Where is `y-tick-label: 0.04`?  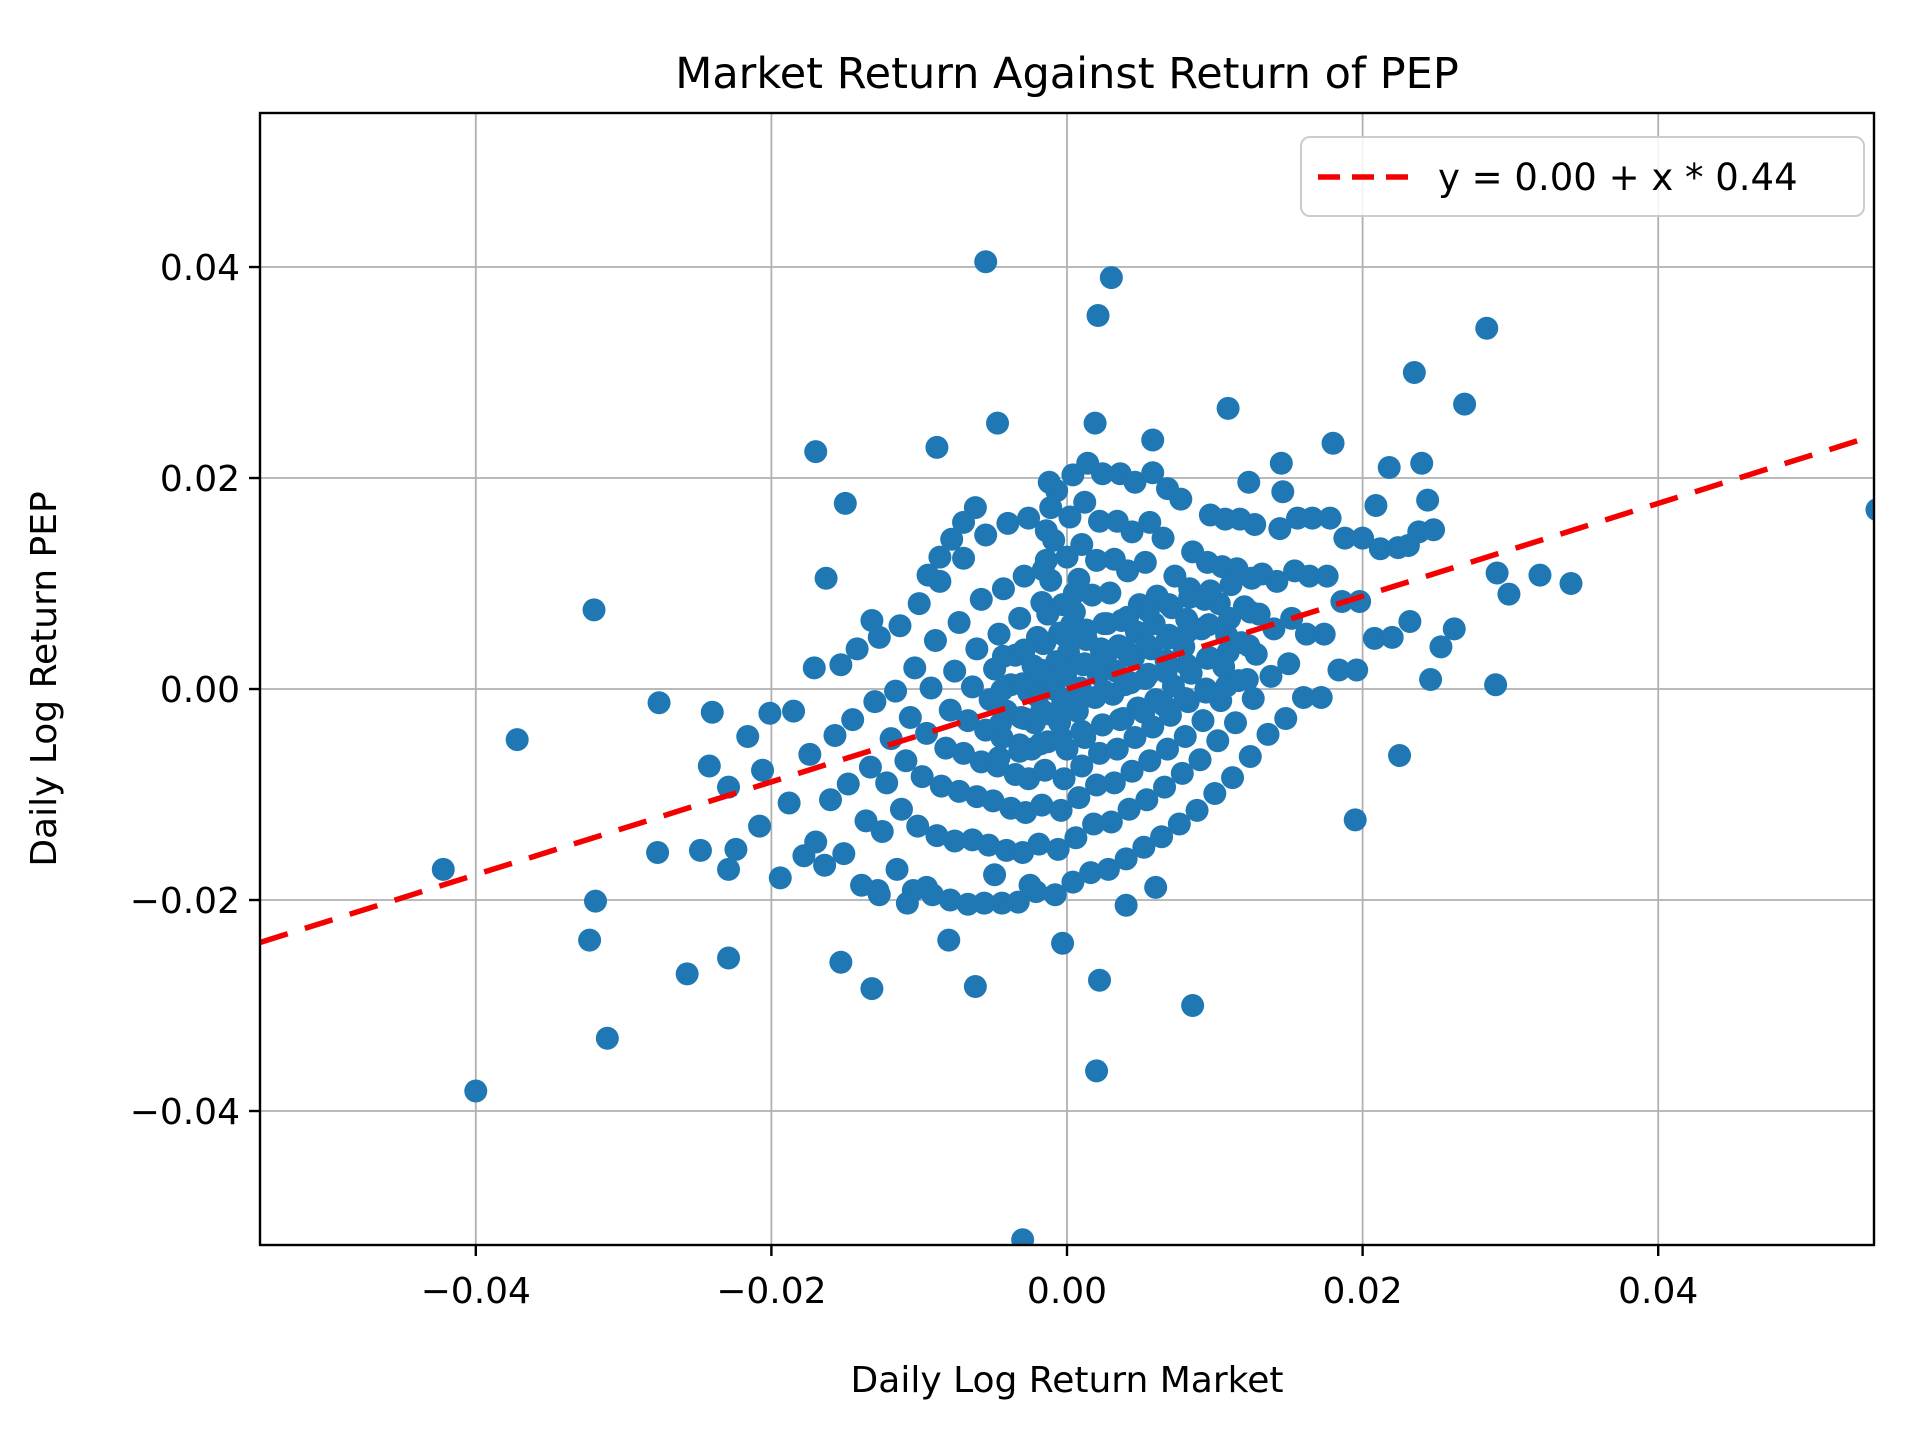 y-tick-label: 0.04 is located at coordinates (200, 268).